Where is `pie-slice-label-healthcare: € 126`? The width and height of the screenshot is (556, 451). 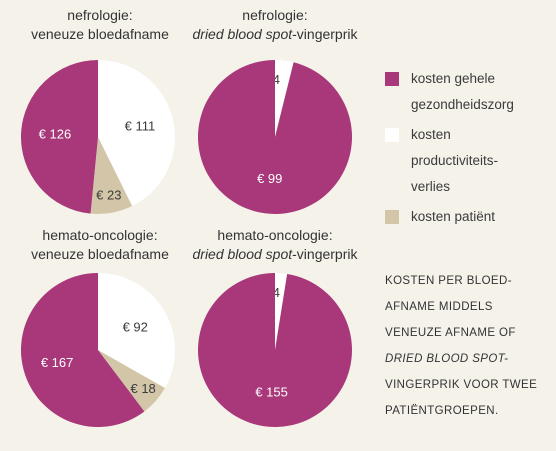
pie-slice-label-healthcare: € 126 is located at coordinates (55, 133).